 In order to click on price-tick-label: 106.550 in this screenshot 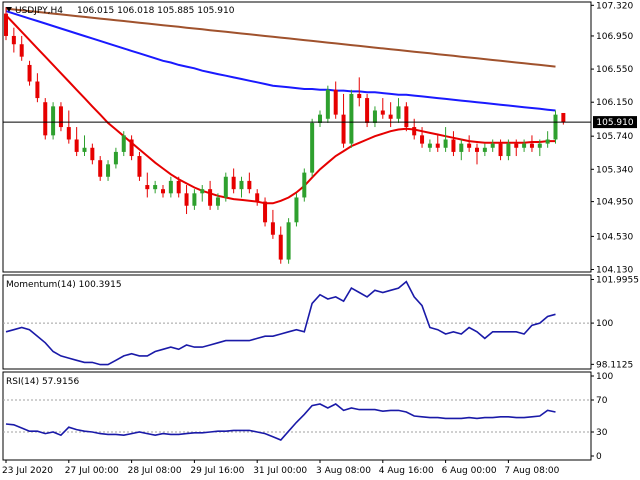, I will do `click(614, 70)`.